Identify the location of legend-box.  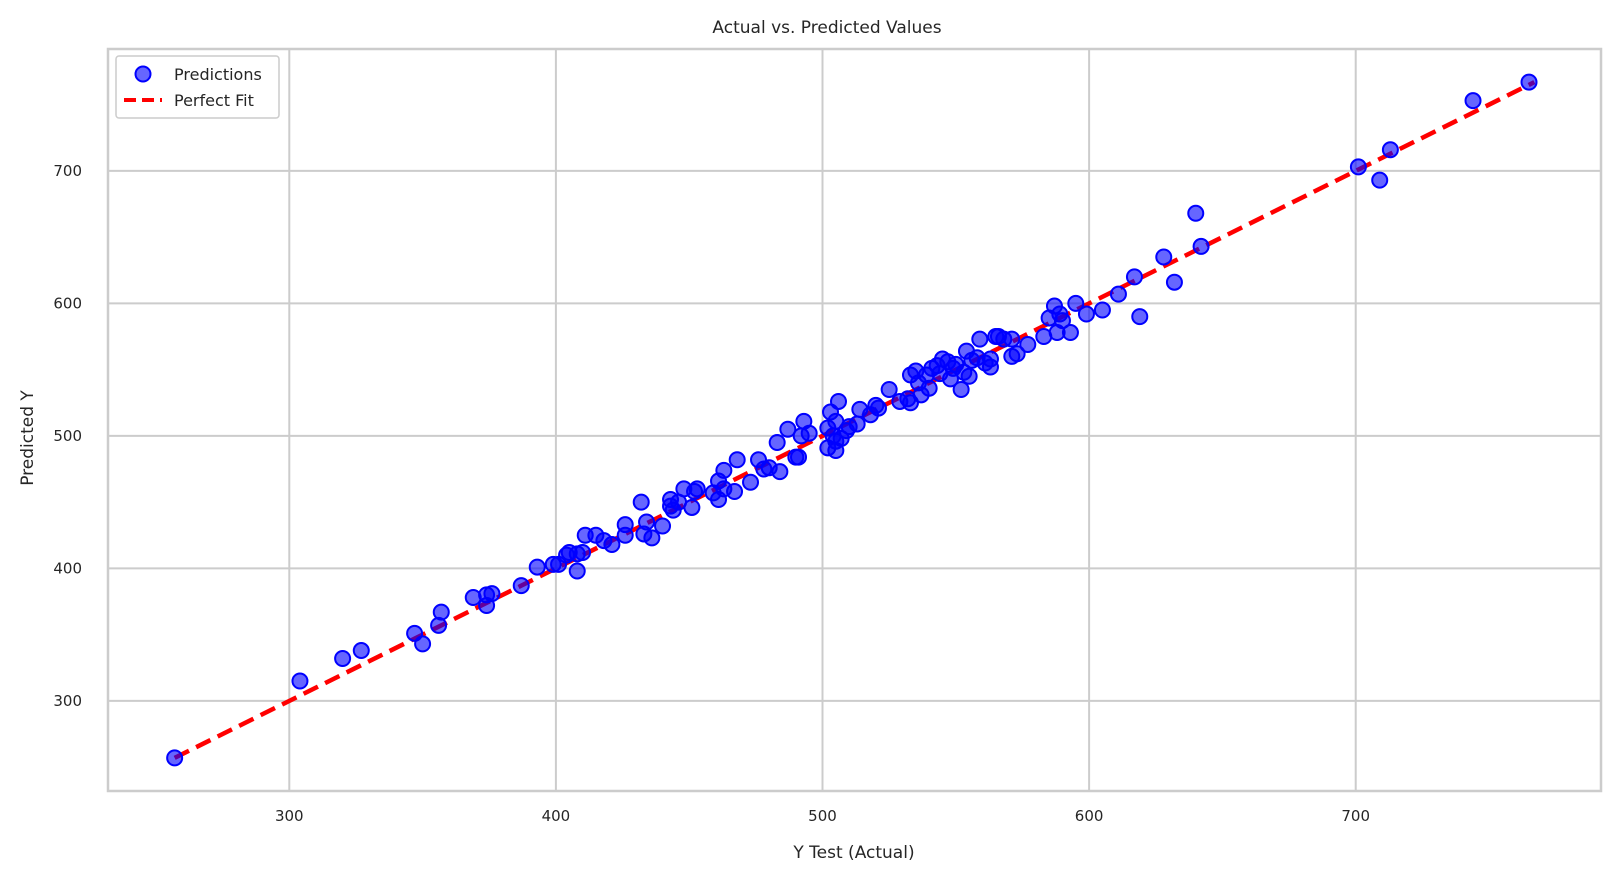
(197, 87).